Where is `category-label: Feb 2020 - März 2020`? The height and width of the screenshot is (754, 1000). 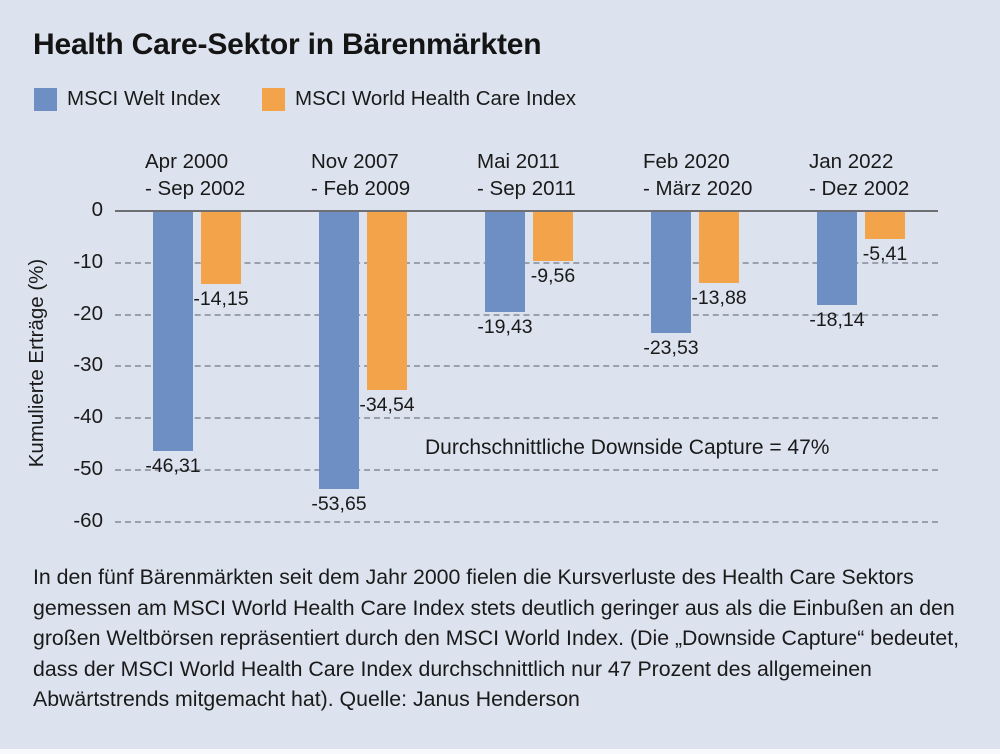
category-label: Feb 2020 - März 2020 is located at coordinates (728, 175).